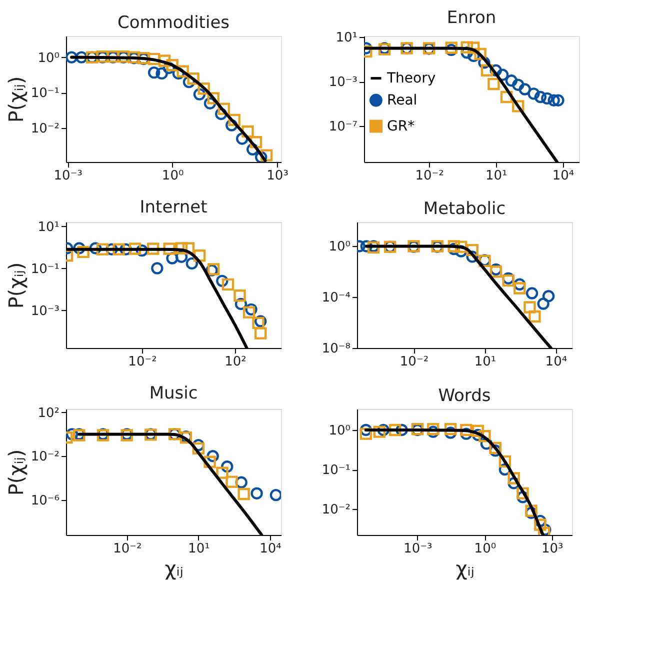 This screenshot has width=655, height=655. What do you see at coordinates (173, 393) in the screenshot?
I see `chart-title: Music` at bounding box center [173, 393].